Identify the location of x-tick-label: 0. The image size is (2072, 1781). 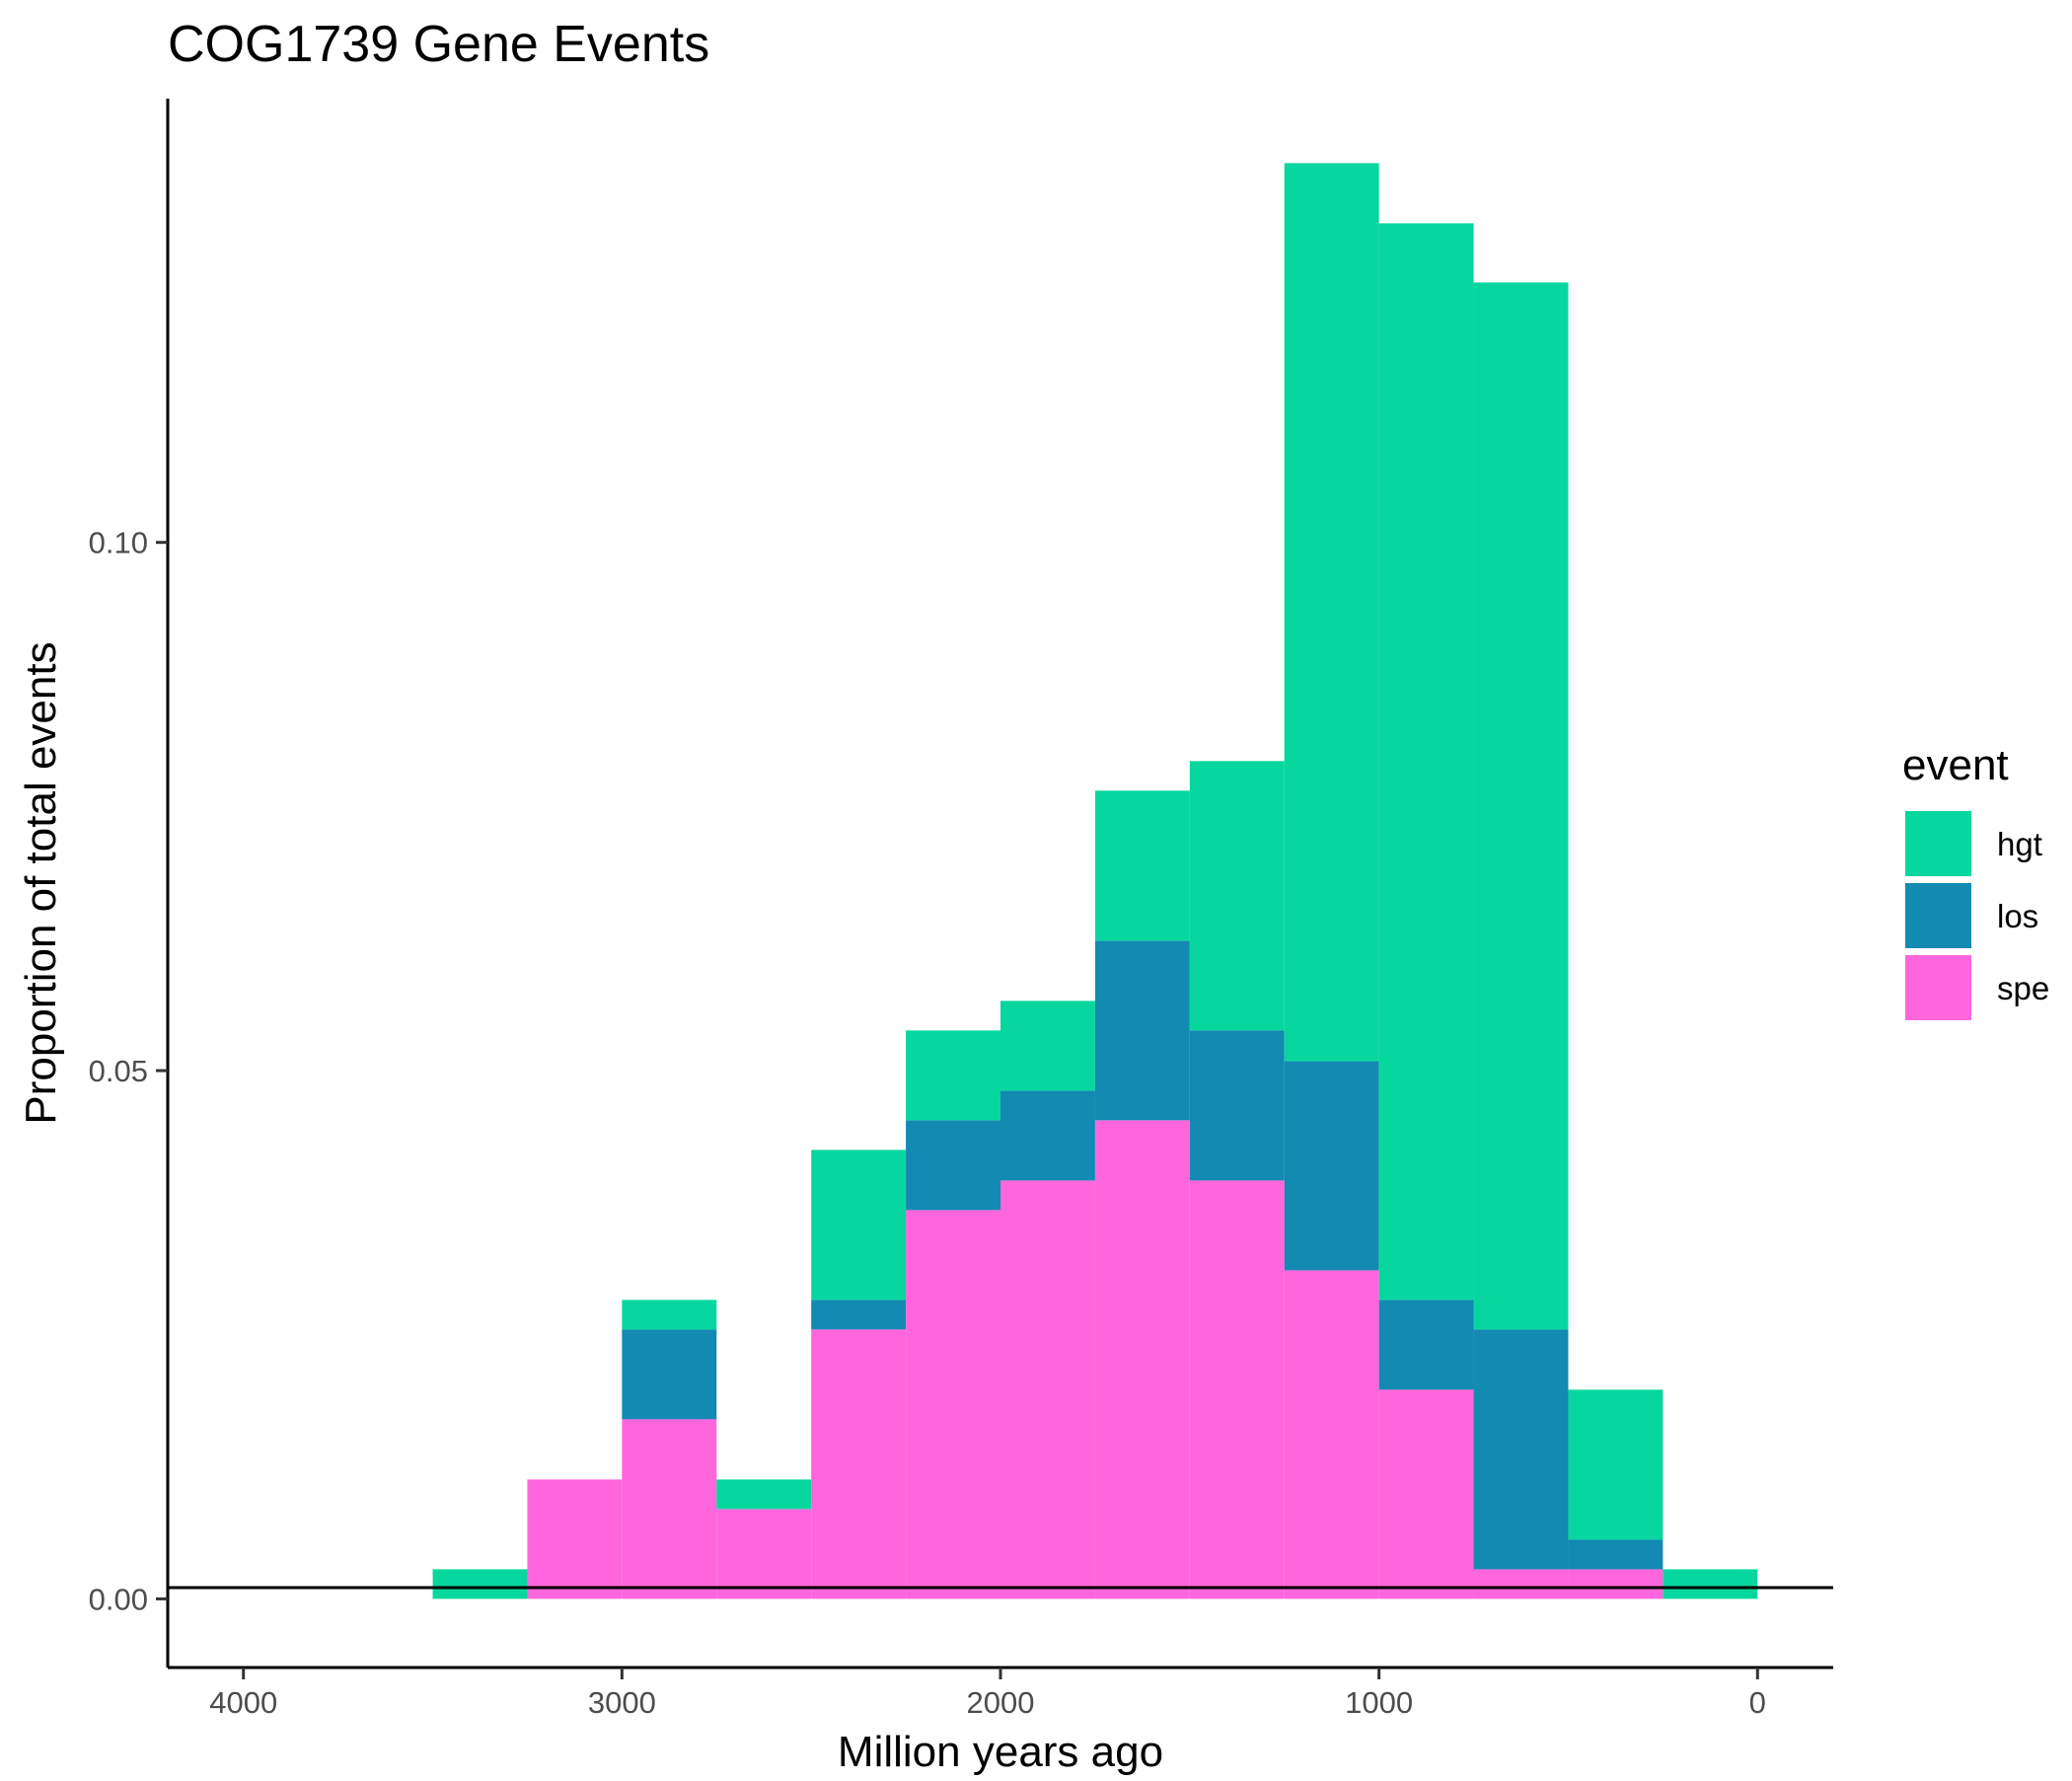
(1758, 1702).